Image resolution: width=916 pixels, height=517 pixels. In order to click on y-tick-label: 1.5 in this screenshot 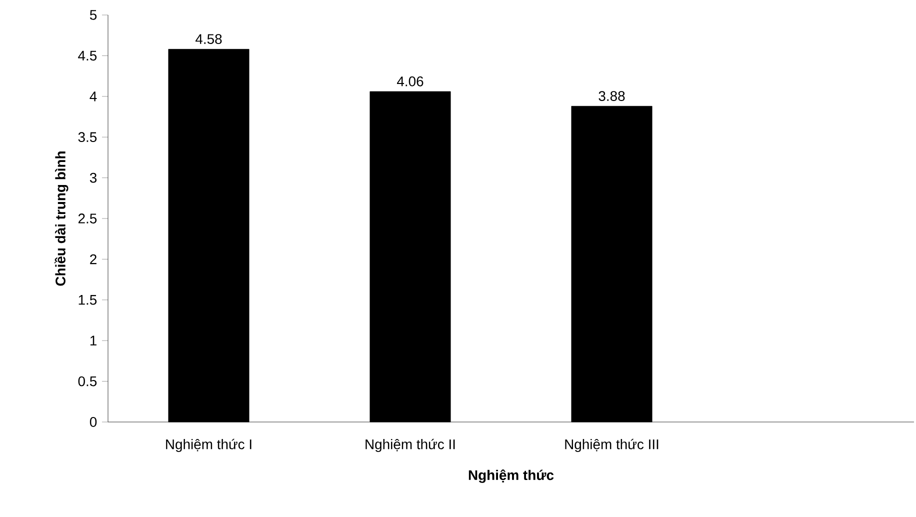, I will do `click(87, 300)`.